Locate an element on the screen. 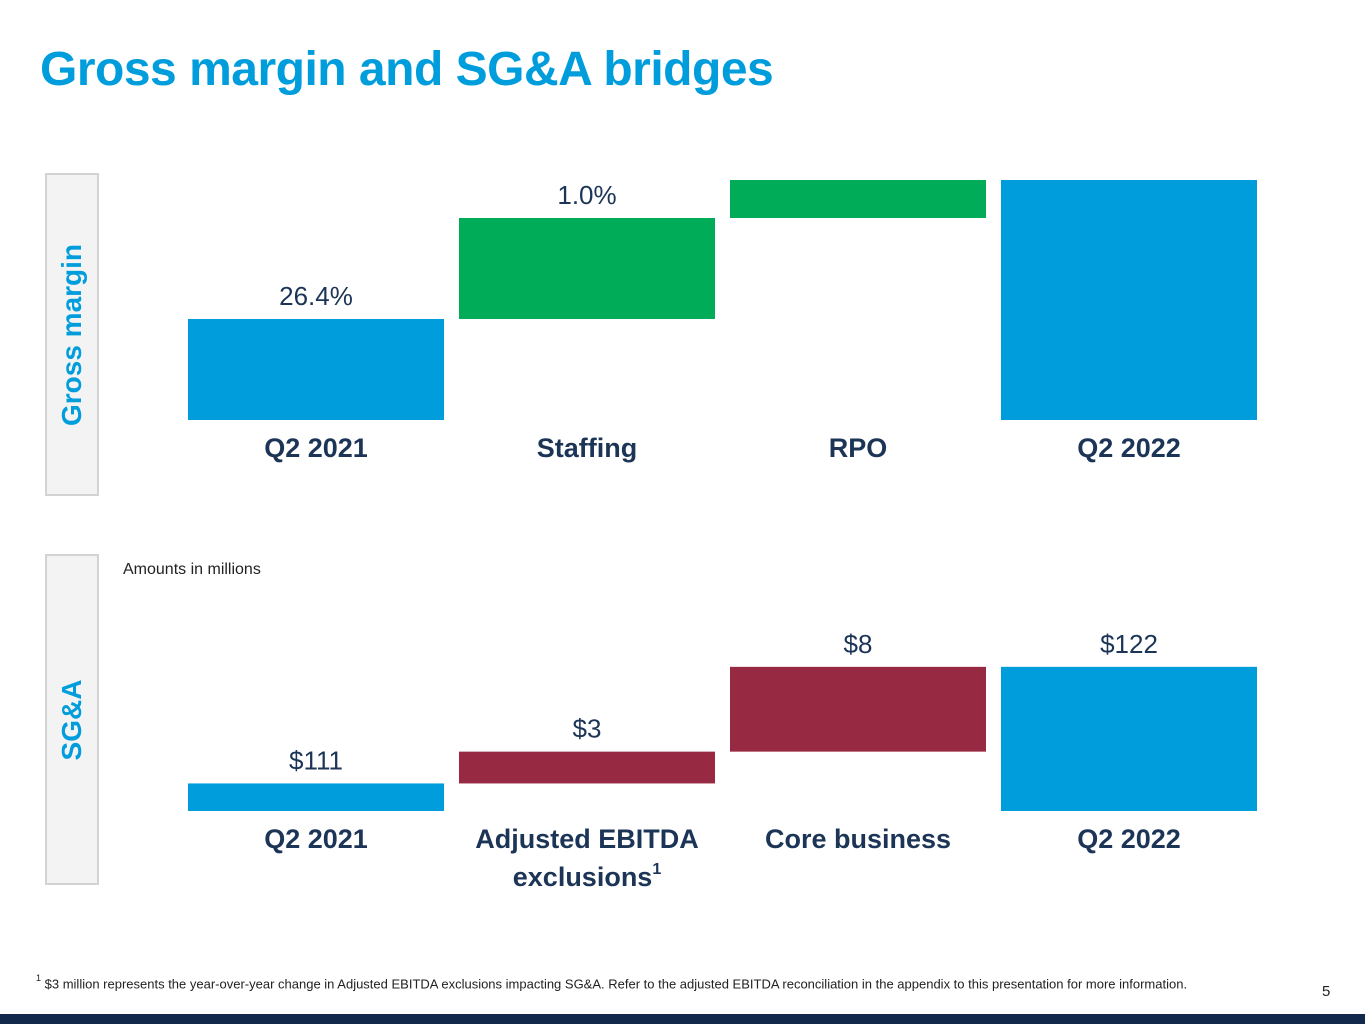 The height and width of the screenshot is (1024, 1365). sga-category-superscript: 1 is located at coordinates (656, 869).